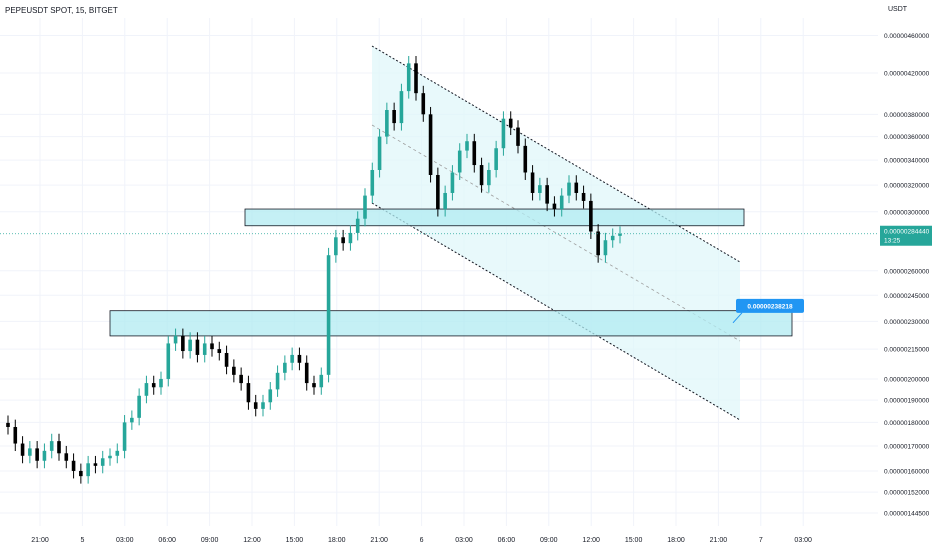 This screenshot has width=932, height=555. I want to click on y-tick-label: 0.00000260000, so click(907, 271).